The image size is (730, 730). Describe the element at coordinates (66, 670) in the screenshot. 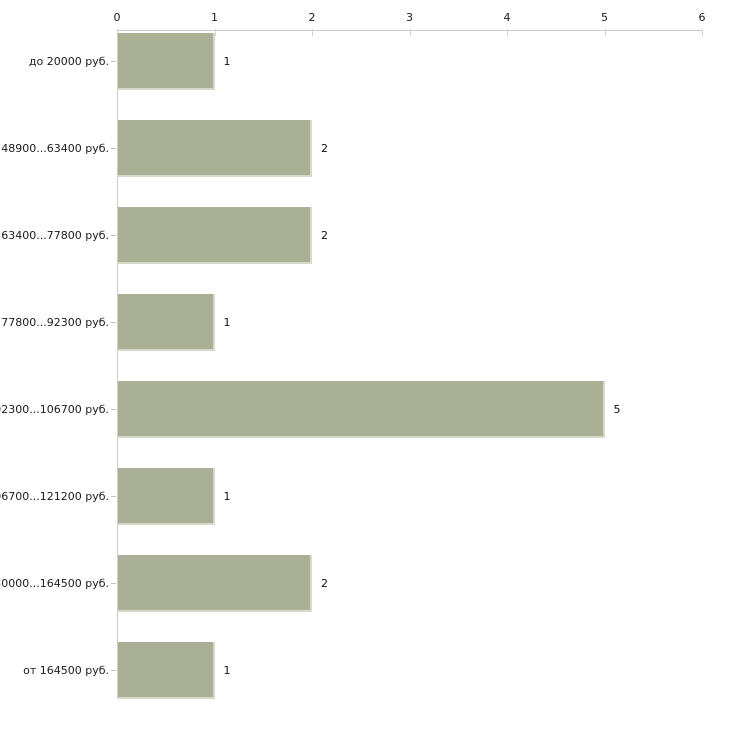

I see `category-label: от 164500 руб.` at that location.